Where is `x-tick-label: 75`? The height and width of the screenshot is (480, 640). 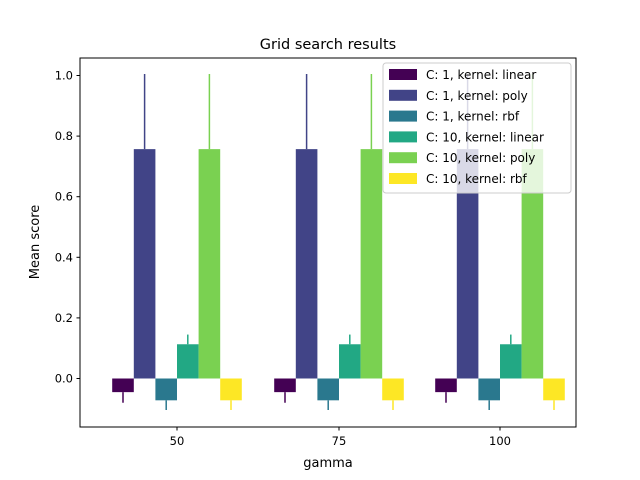
x-tick-label: 75 is located at coordinates (339, 441).